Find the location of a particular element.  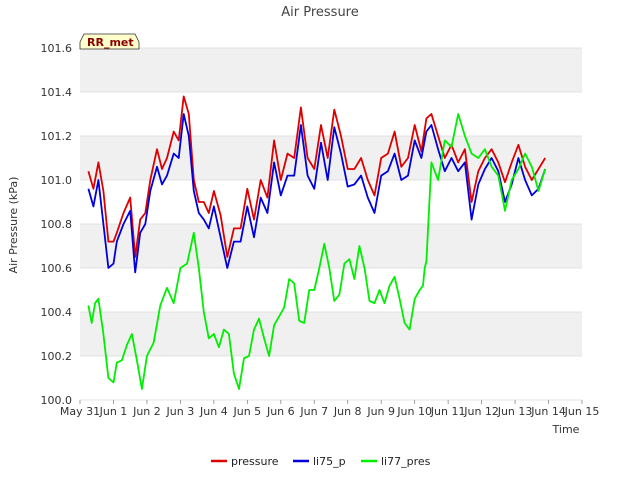

x-tick-label: Jun 13 is located at coordinates (515, 411).